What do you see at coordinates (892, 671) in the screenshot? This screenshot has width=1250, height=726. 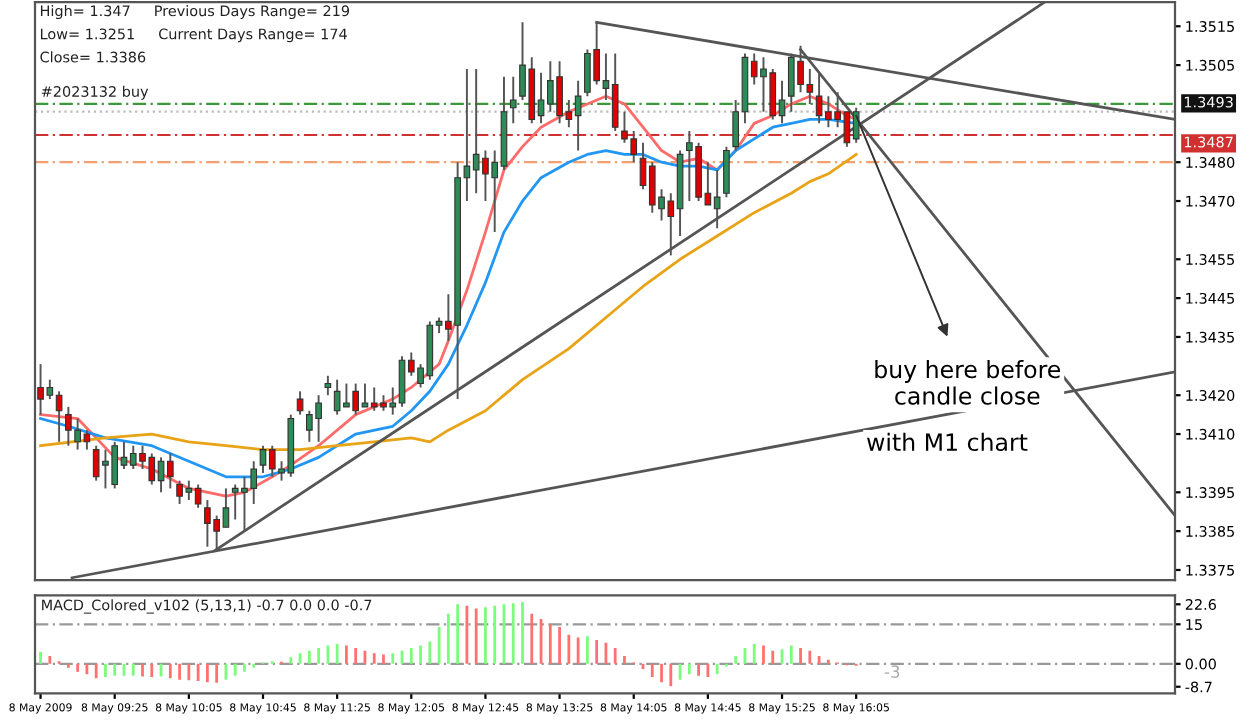 I see `annotation: -3` at bounding box center [892, 671].